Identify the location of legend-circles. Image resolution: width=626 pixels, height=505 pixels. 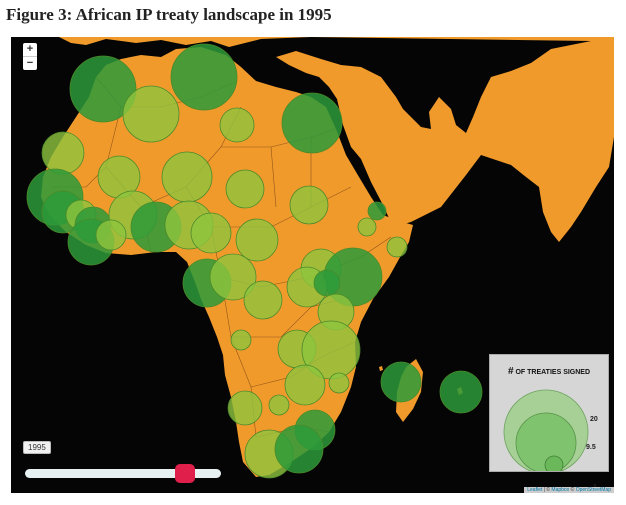
(546, 430).